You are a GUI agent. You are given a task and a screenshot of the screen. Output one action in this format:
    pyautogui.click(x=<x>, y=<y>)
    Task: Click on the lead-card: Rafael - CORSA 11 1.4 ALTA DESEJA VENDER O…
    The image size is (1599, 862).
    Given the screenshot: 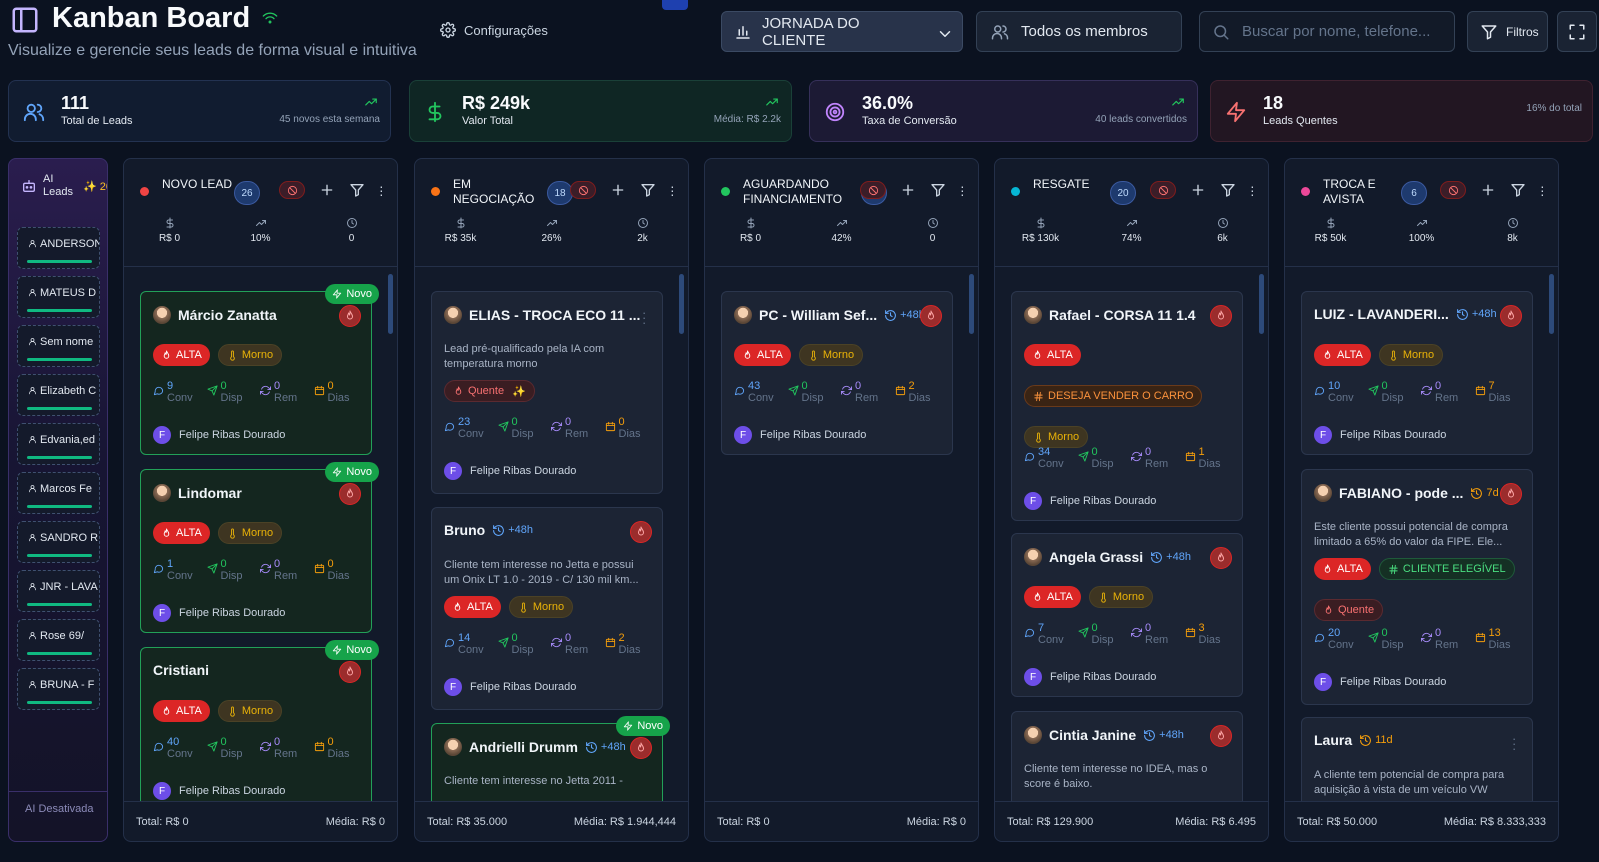 What is the action you would take?
    pyautogui.click(x=1127, y=406)
    